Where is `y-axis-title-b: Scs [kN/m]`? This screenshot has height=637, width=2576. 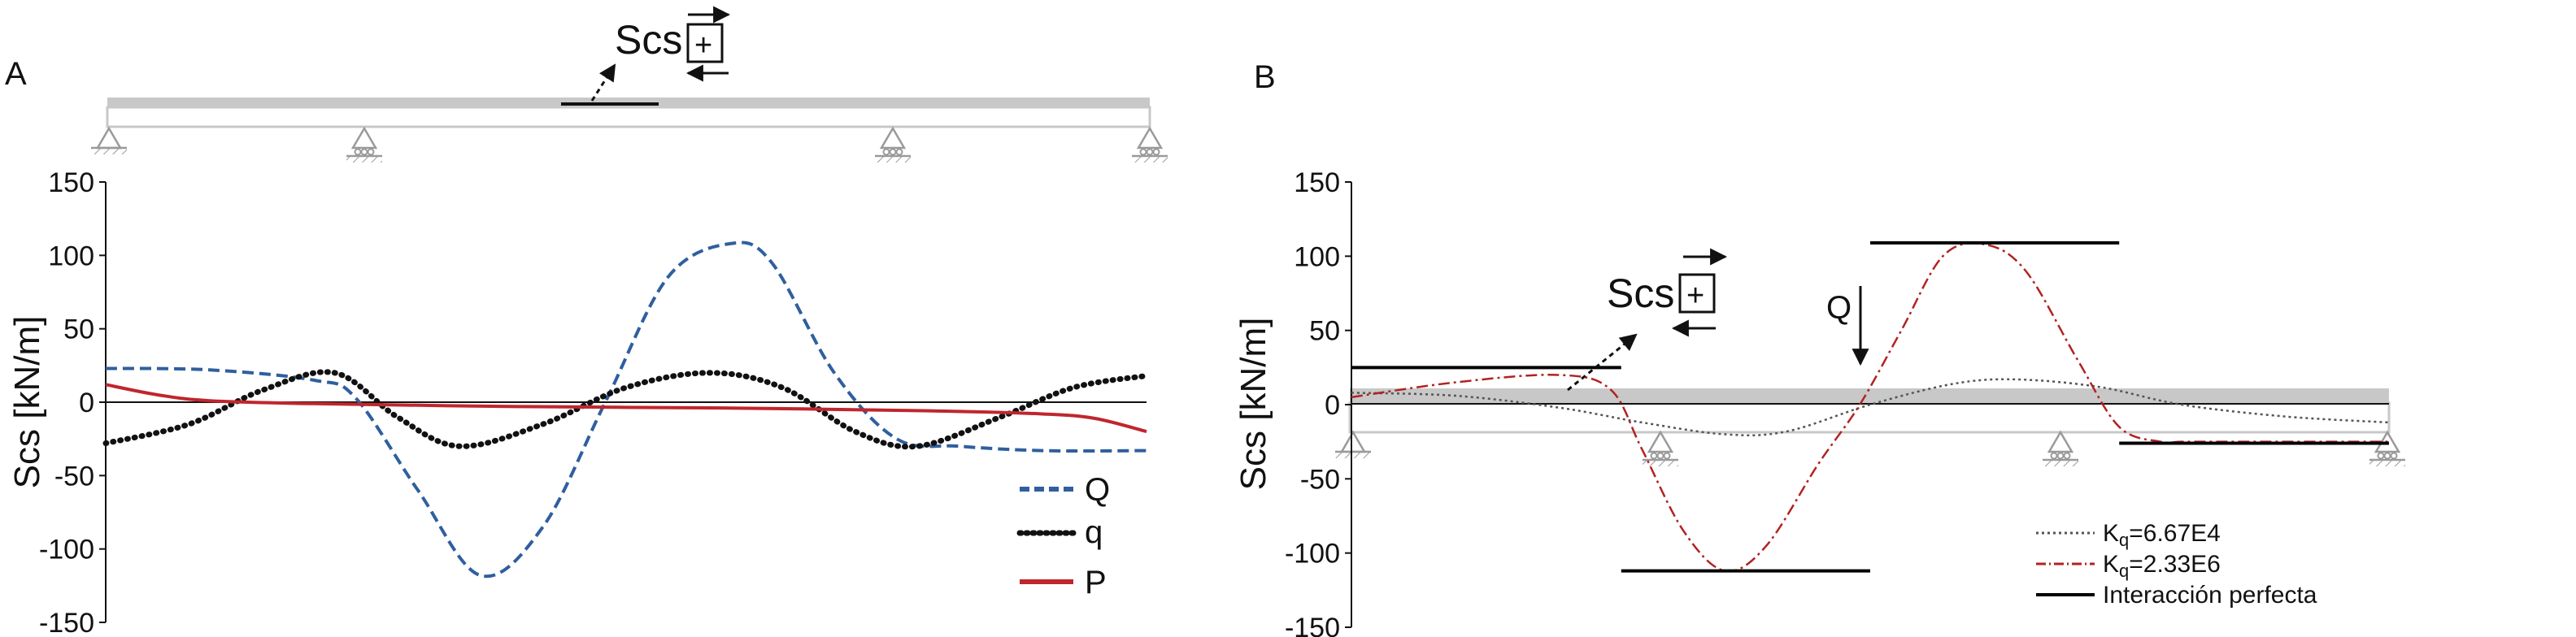
y-axis-title-b: Scs [kN/m] is located at coordinates (1253, 404).